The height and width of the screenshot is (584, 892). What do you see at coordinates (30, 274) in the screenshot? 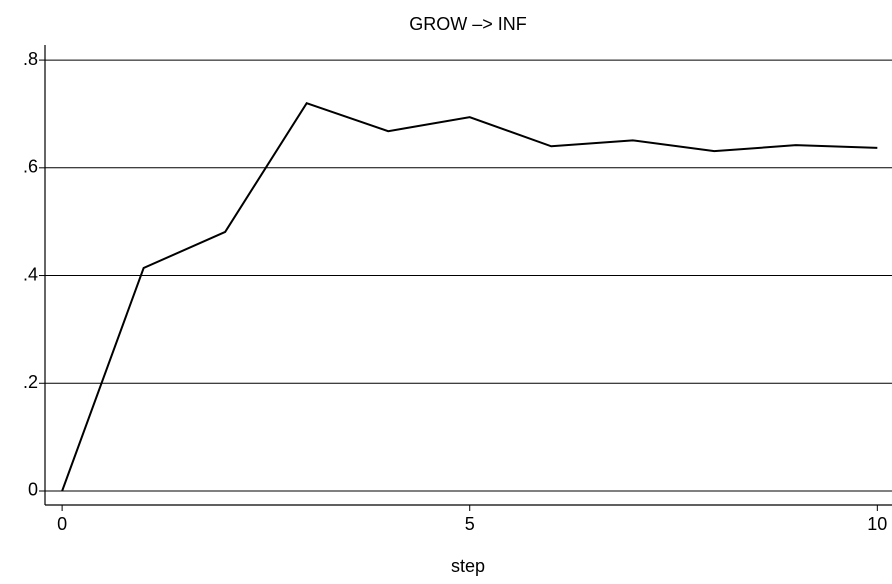
I see `y-tick-label: .4` at bounding box center [30, 274].